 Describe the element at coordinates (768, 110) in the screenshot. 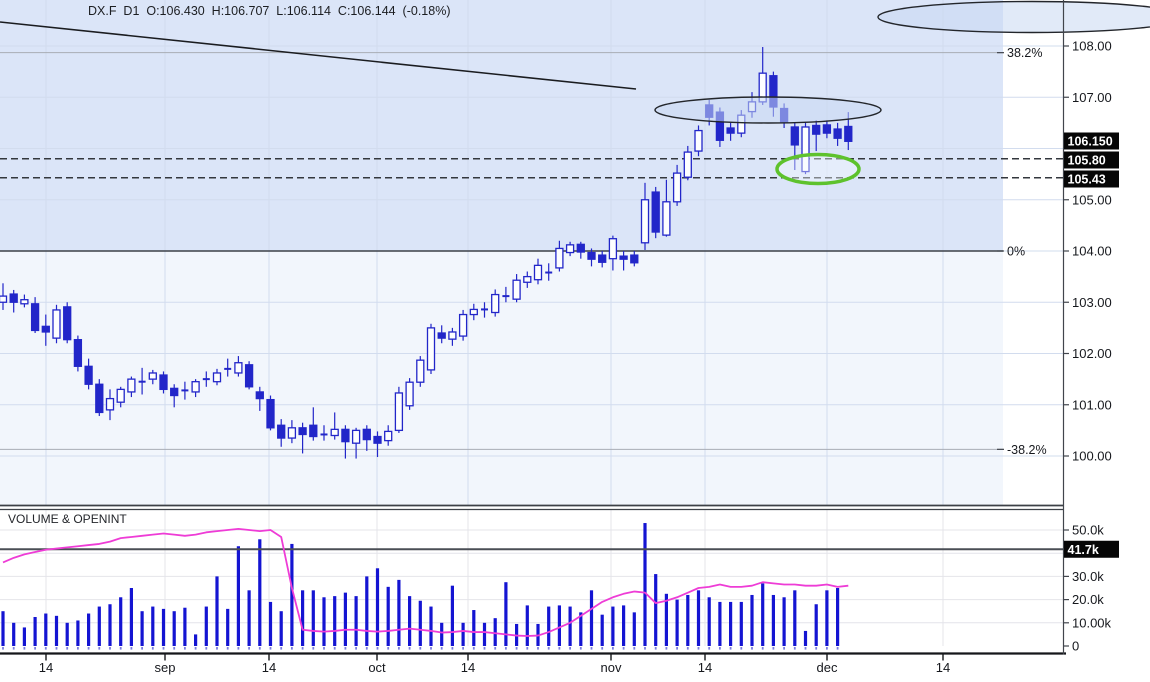

I see `candle-cluster-ellipse` at that location.